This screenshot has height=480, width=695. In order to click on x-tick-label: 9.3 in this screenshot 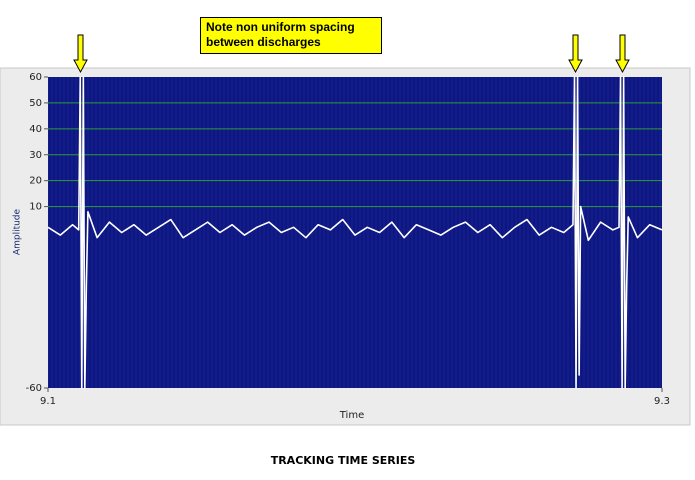, I will do `click(662, 401)`.